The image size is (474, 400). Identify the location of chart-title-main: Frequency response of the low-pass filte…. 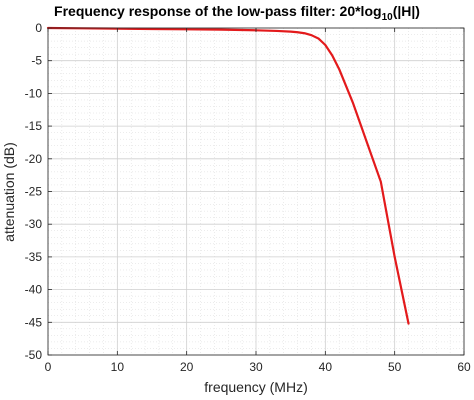
(218, 11).